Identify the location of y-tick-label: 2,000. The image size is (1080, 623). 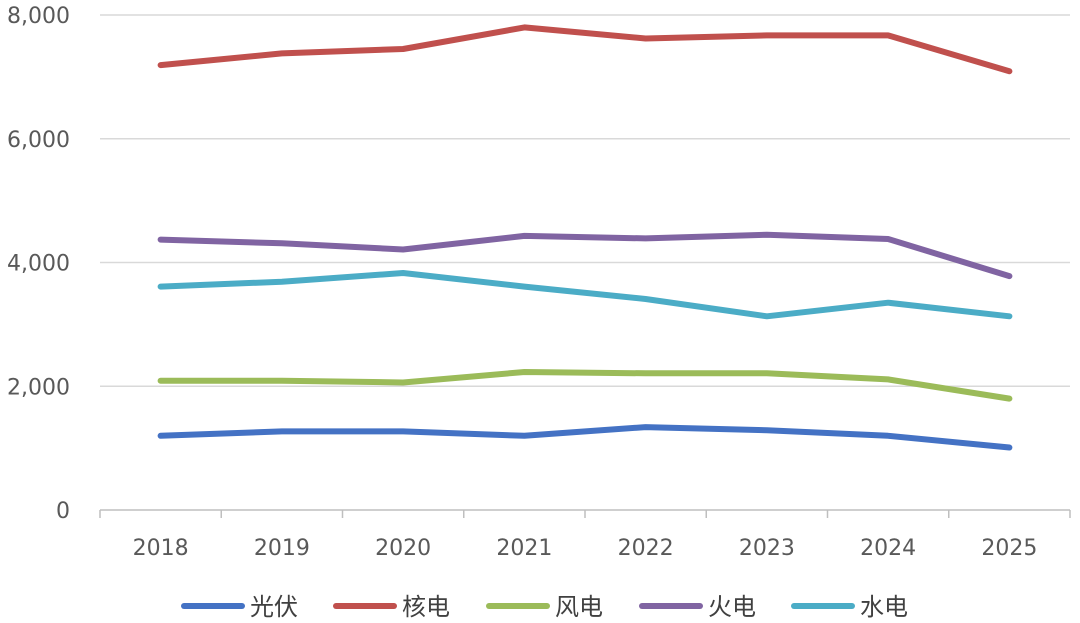
(38, 387).